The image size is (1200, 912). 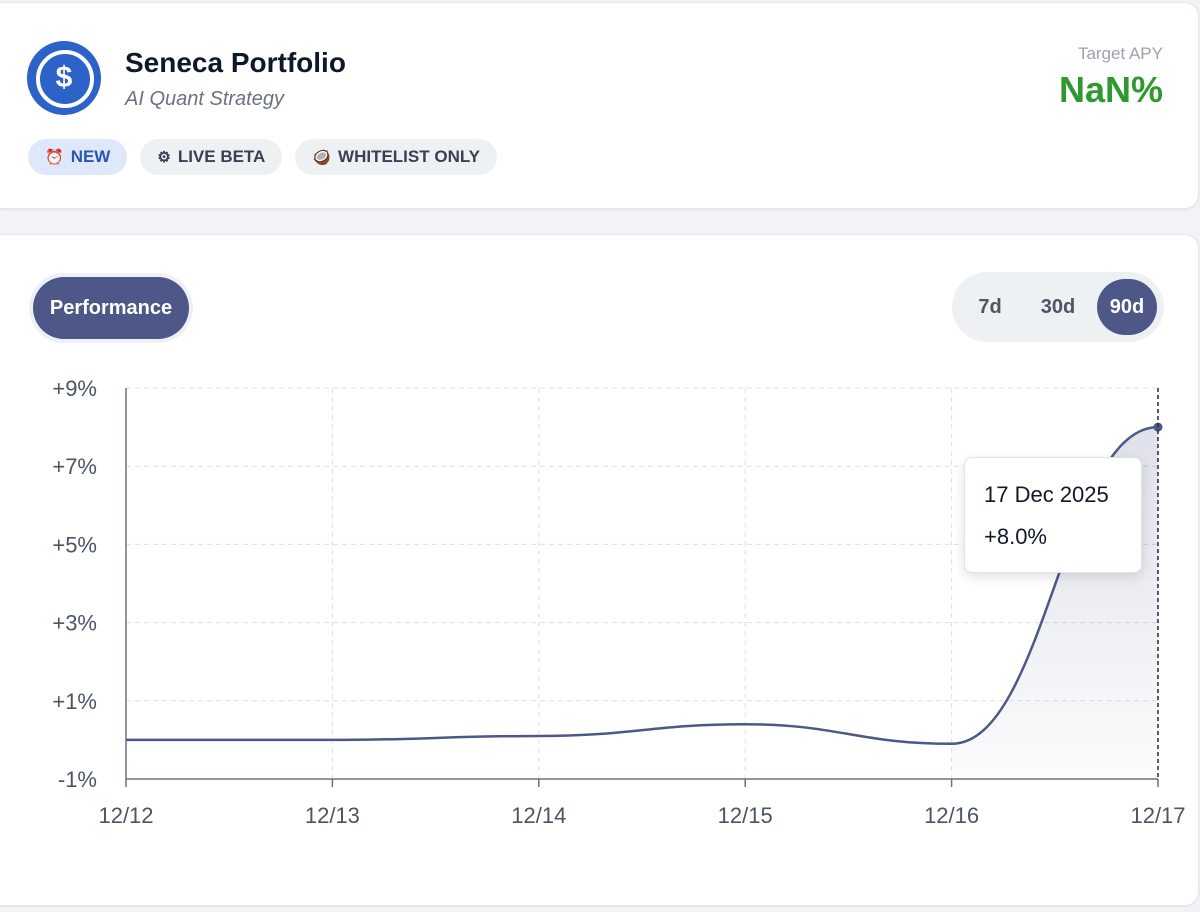 I want to click on y-tick-label: -1%, so click(x=77, y=779).